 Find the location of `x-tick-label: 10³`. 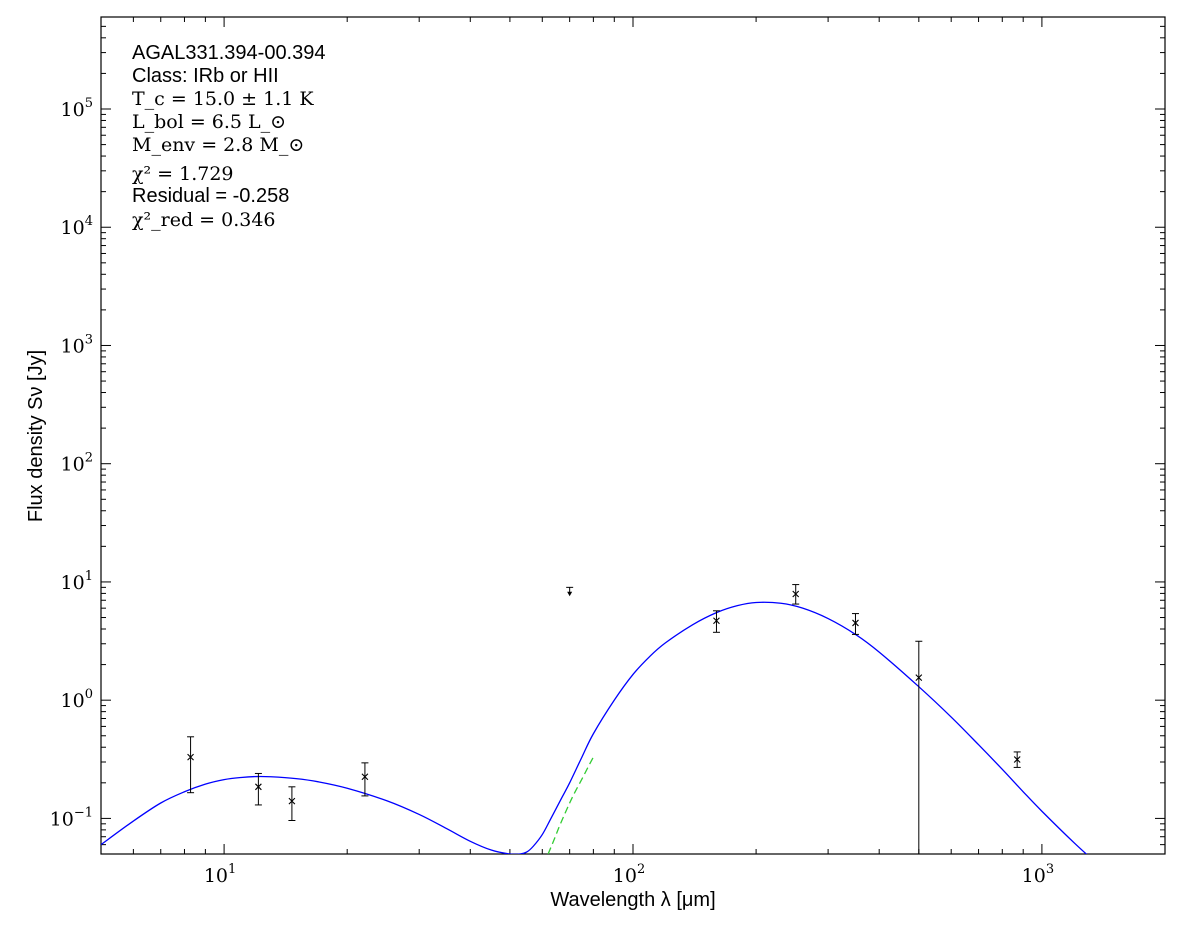

x-tick-label: 10³ is located at coordinates (1038, 874).